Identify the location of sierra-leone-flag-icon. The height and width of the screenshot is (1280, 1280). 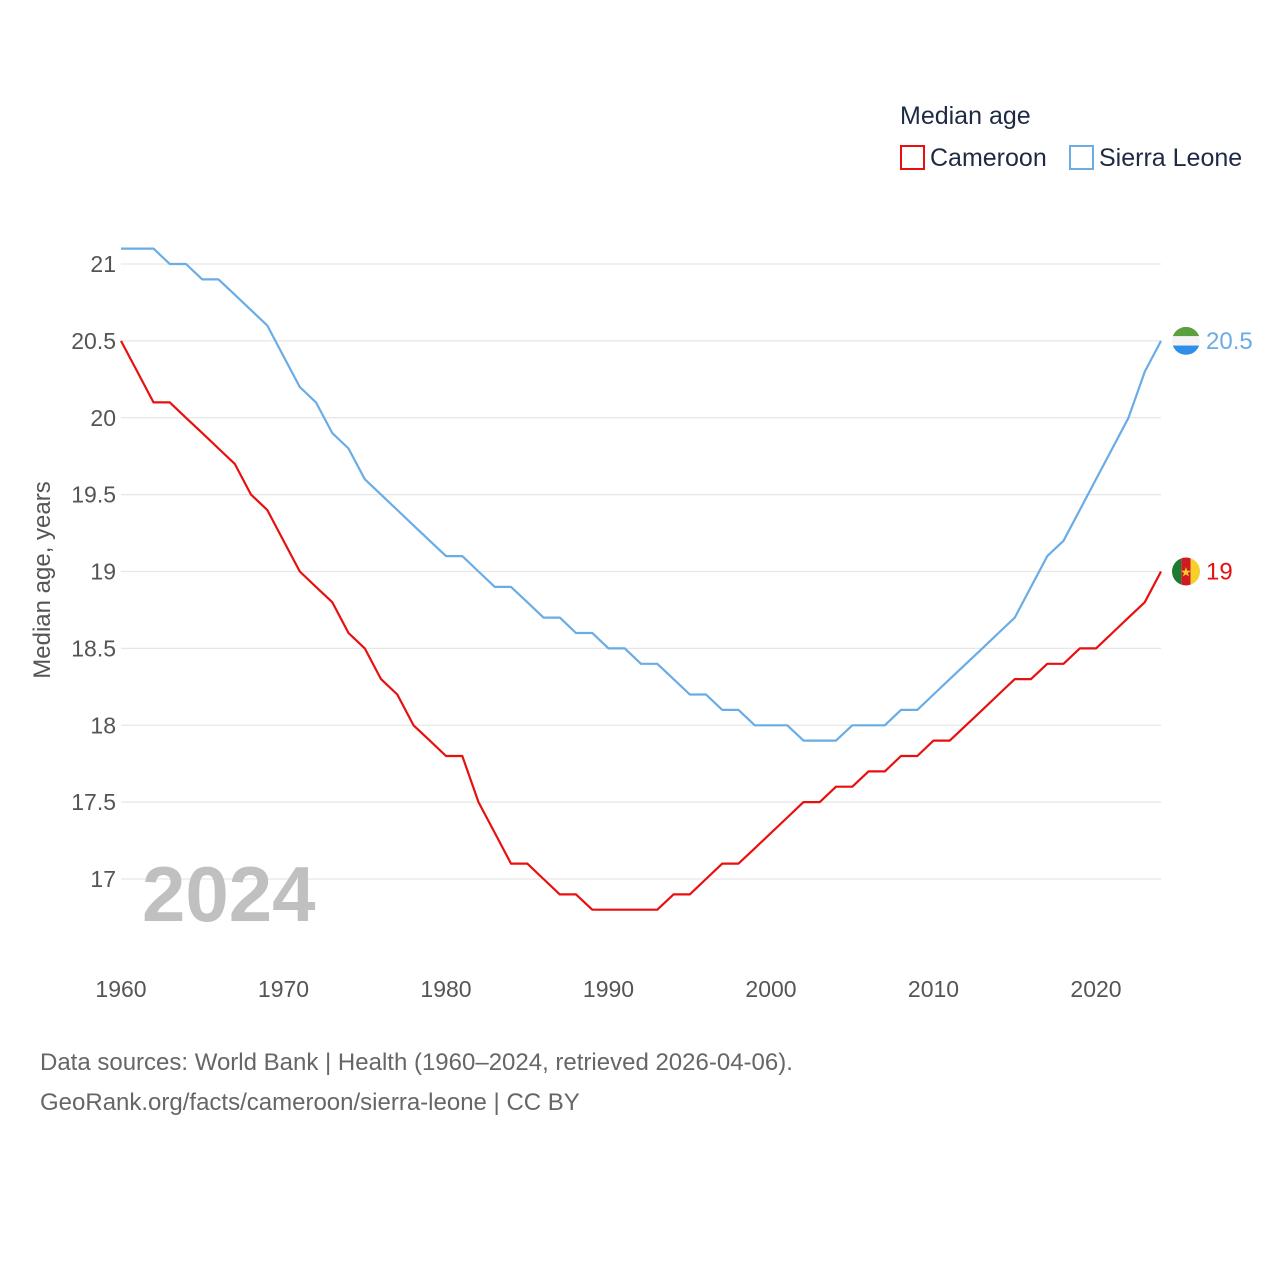
(1186, 340).